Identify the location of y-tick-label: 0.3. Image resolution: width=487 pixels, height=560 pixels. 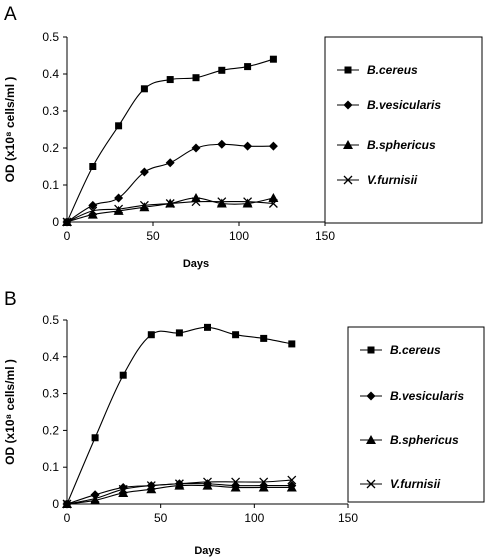
(50, 394).